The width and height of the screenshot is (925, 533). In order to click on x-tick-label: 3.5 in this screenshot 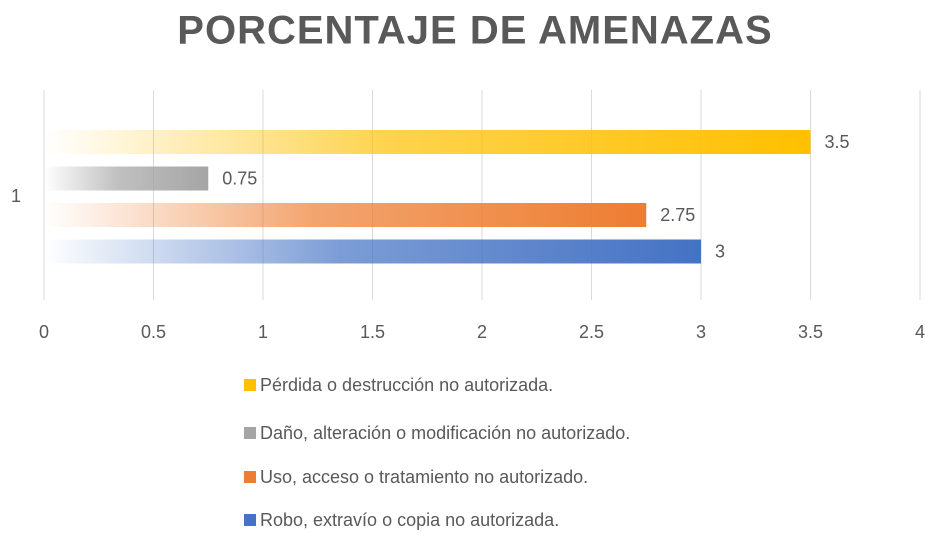, I will do `click(810, 332)`.